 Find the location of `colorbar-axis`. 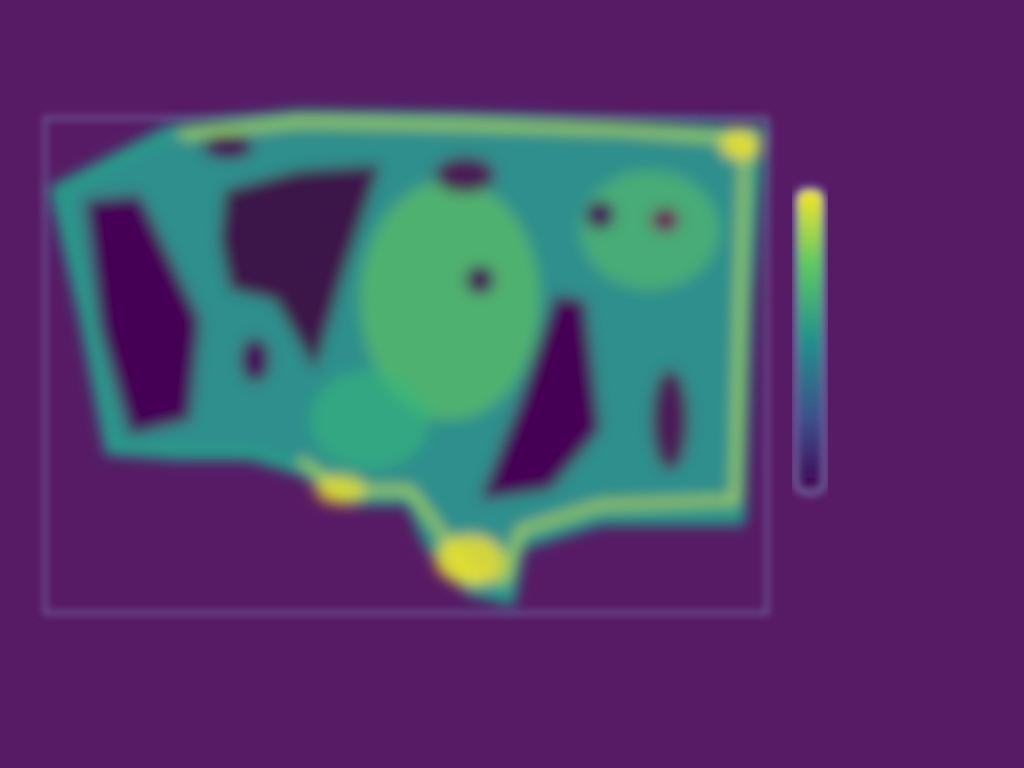

colorbar-axis is located at coordinates (831, 332).